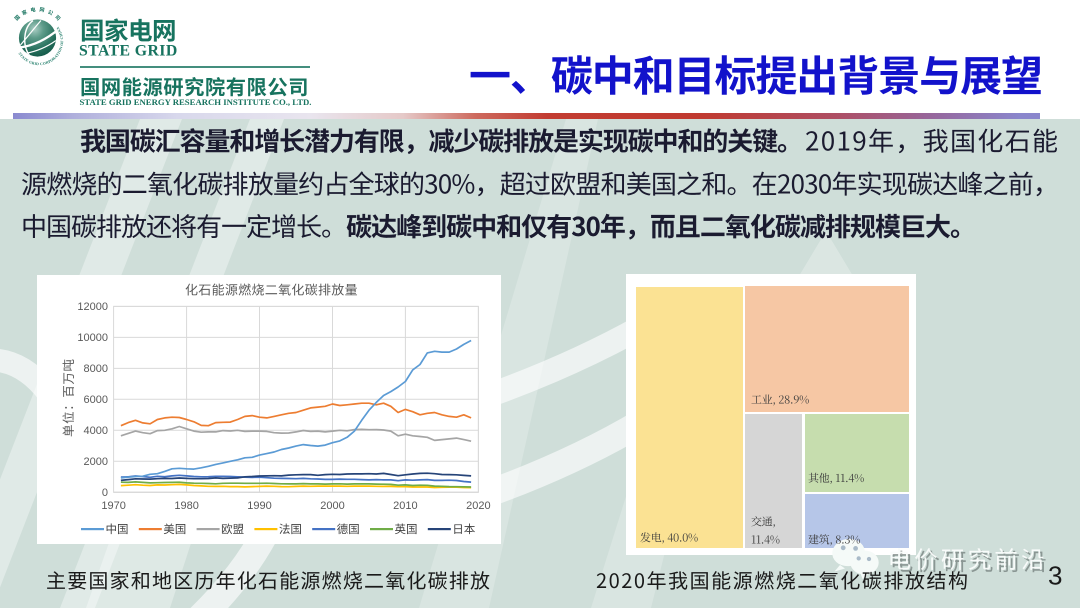  Describe the element at coordinates (113, 506) in the screenshot. I see `svg-text: 1970` at that location.